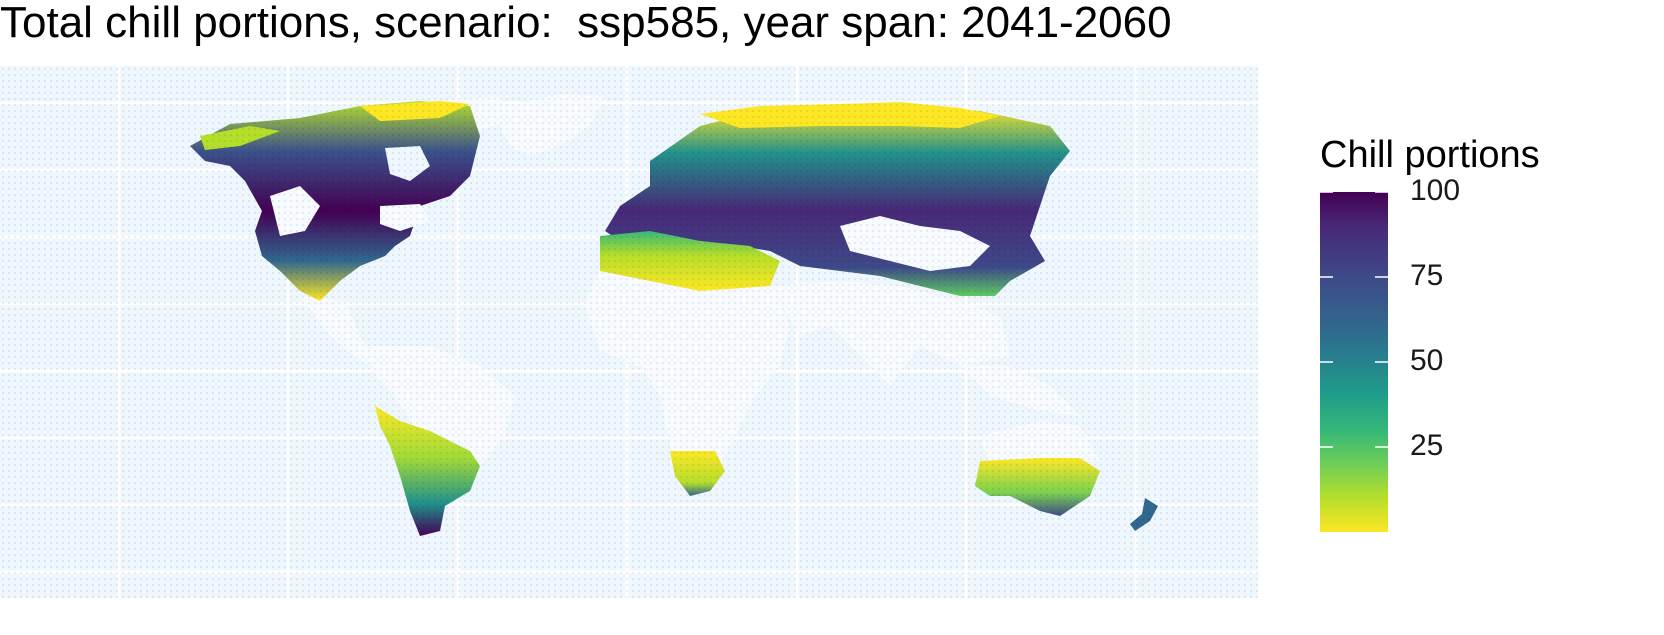  Describe the element at coordinates (1427, 360) in the screenshot. I see `legend-label: 50` at that location.